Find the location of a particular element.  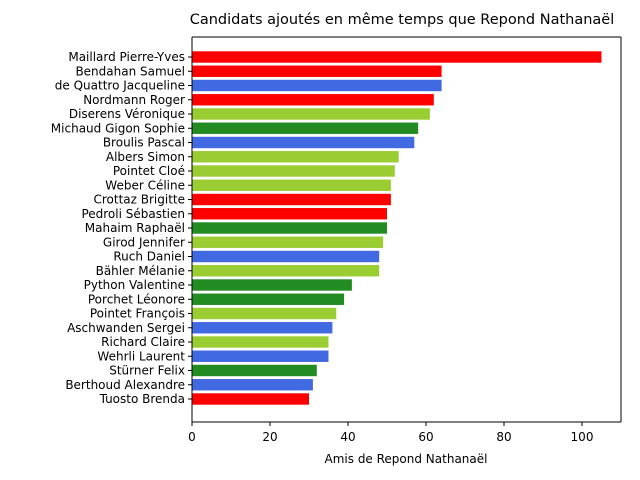

y-tick-label: Pointet François is located at coordinates (137, 314).